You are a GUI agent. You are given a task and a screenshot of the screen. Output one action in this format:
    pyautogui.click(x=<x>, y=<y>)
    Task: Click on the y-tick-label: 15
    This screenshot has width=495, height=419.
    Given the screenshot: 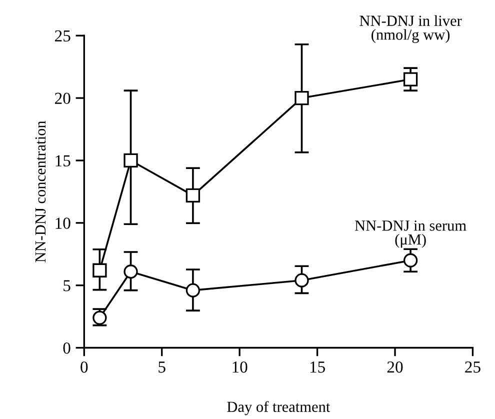 What is the action you would take?
    pyautogui.click(x=63, y=160)
    